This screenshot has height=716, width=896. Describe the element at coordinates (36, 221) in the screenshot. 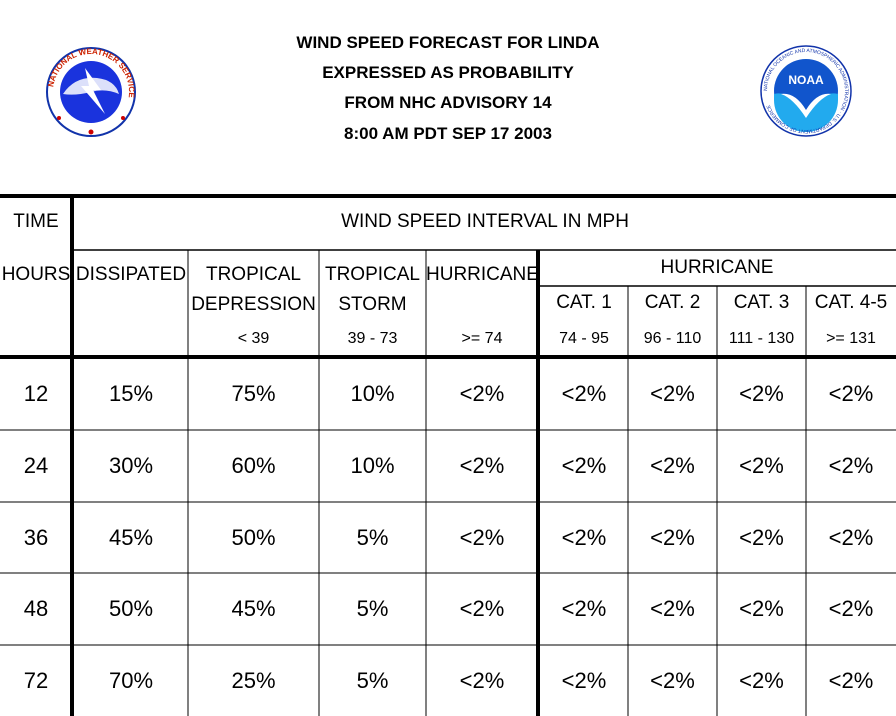

I see `time-header: TIME` at that location.